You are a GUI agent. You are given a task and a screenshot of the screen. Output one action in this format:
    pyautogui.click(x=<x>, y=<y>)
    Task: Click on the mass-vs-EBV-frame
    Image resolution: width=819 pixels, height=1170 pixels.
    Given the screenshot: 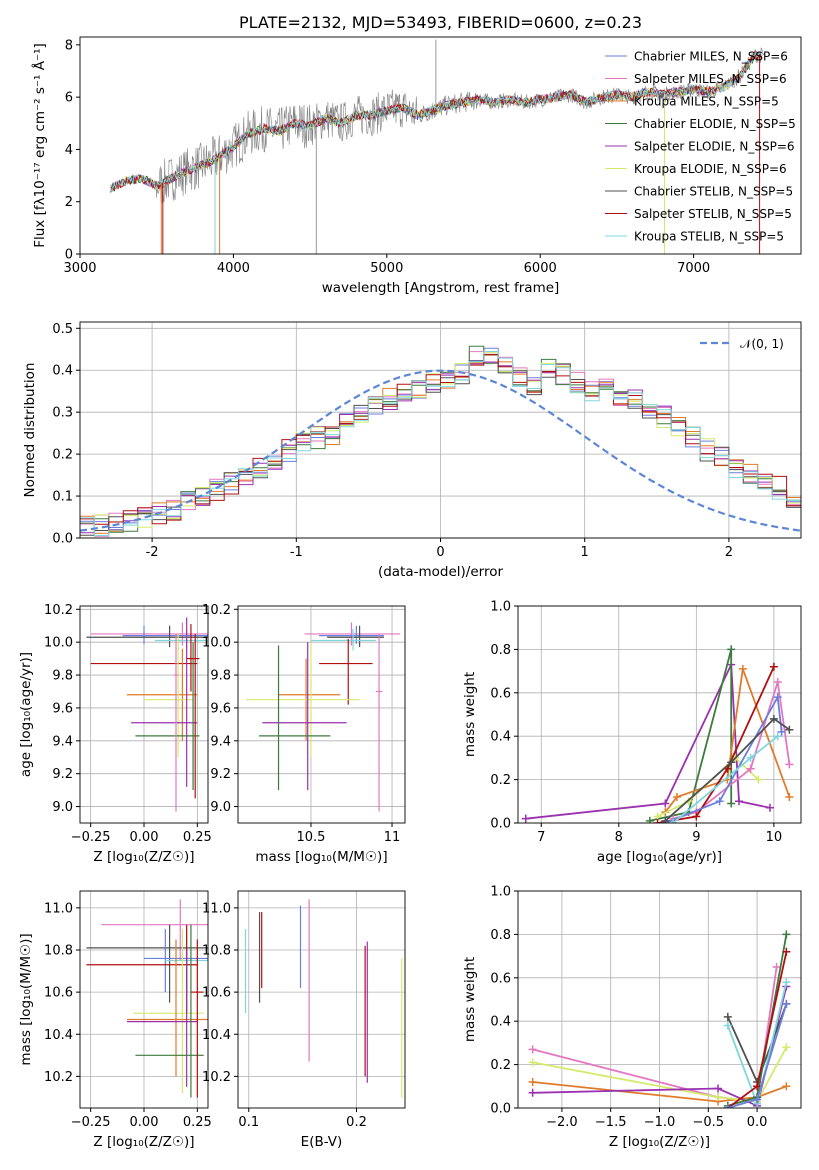 What is the action you would take?
    pyautogui.click(x=321, y=999)
    